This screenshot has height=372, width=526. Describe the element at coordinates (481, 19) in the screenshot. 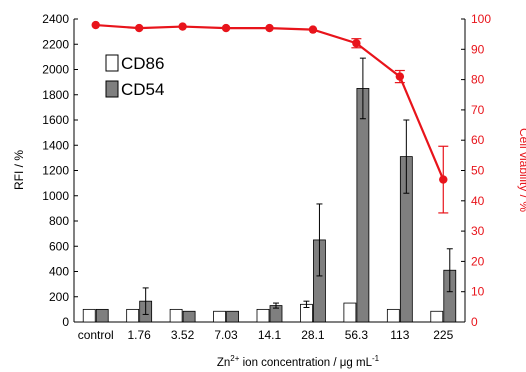

I see `y-tick-right-label: 100` at that location.